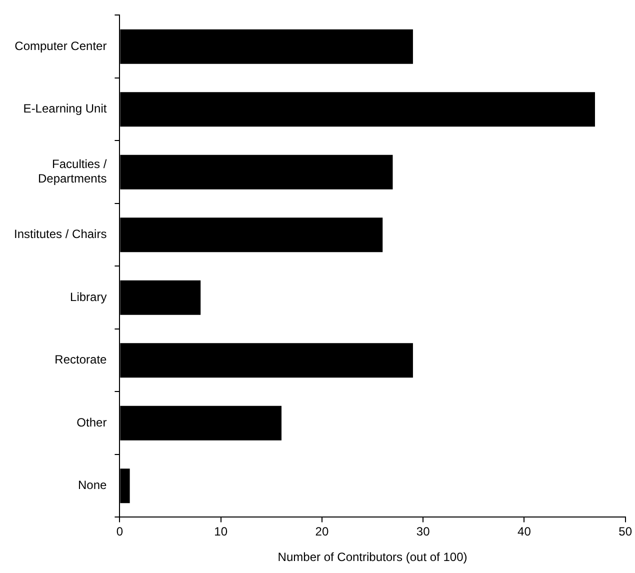  Describe the element at coordinates (423, 531) in the screenshot. I see `x-tick-label: 30` at that location.